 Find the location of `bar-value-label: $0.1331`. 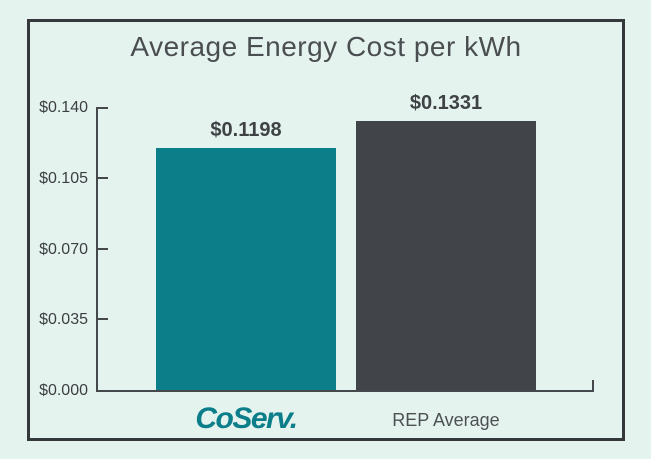

bar-value-label: $0.1331 is located at coordinates (446, 103).